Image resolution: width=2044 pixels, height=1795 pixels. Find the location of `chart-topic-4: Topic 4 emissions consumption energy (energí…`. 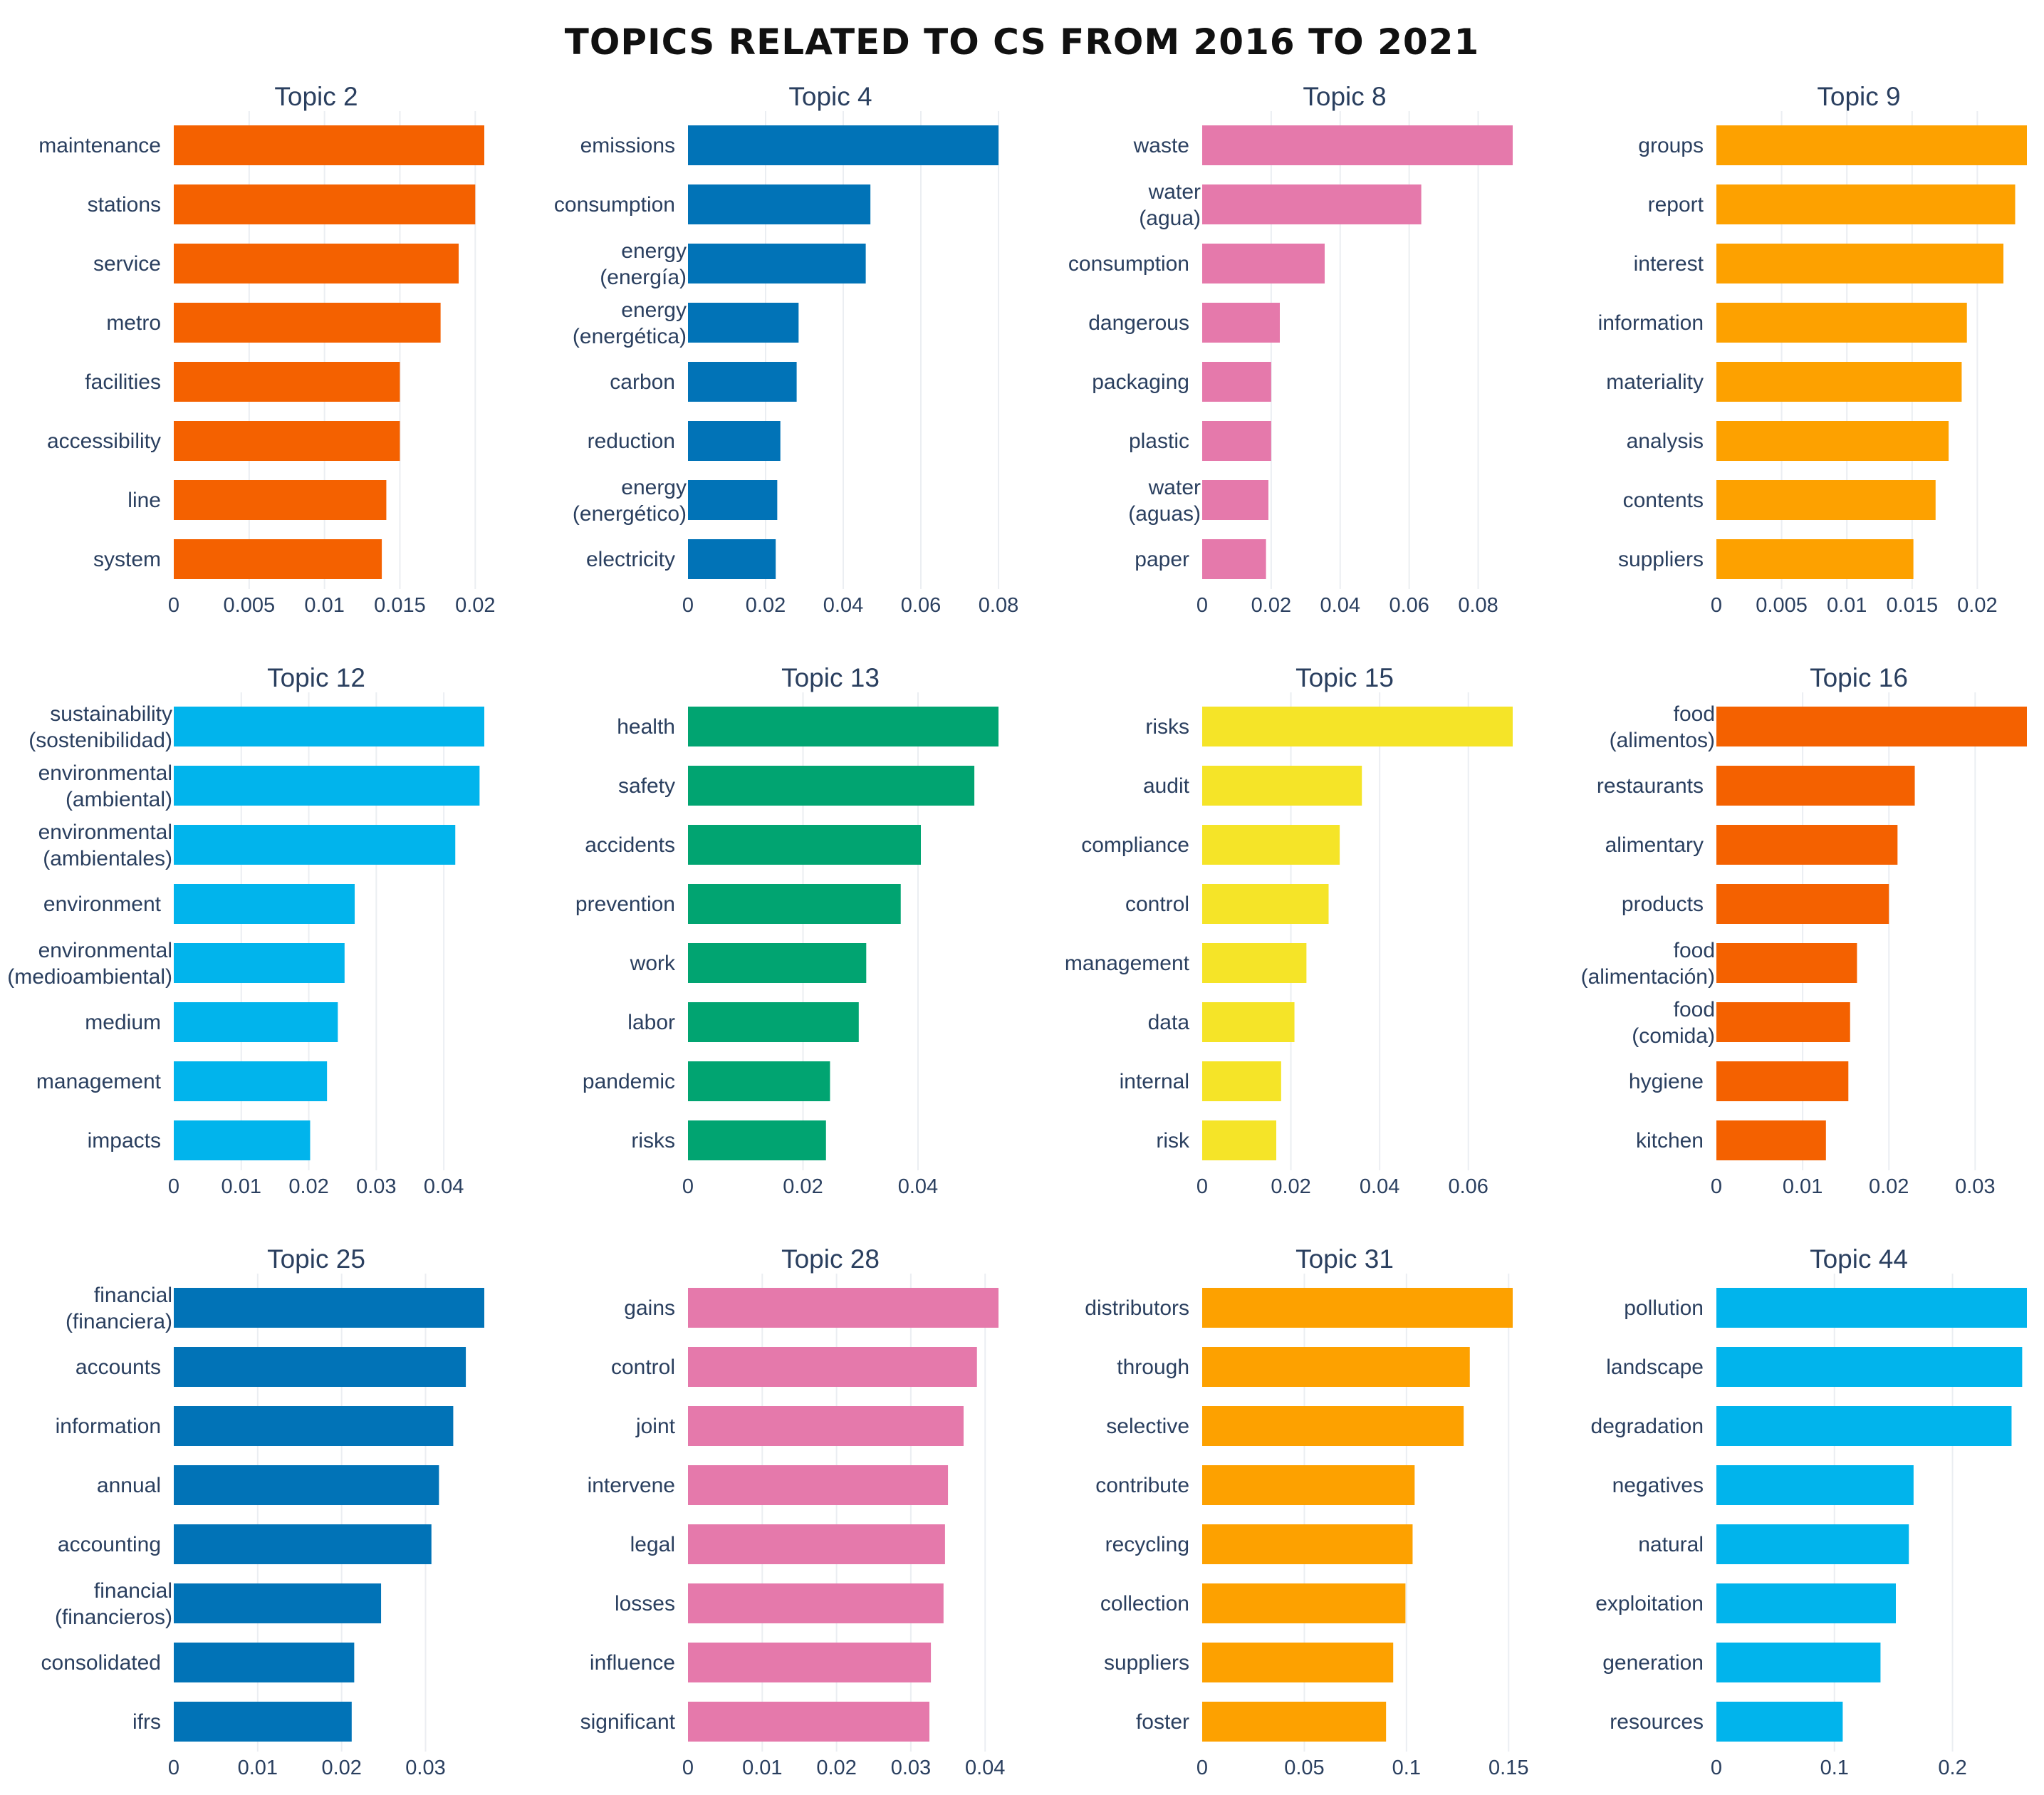

chart-topic-4: Topic 4 emissions consumption energy (energí… is located at coordinates (786, 349).